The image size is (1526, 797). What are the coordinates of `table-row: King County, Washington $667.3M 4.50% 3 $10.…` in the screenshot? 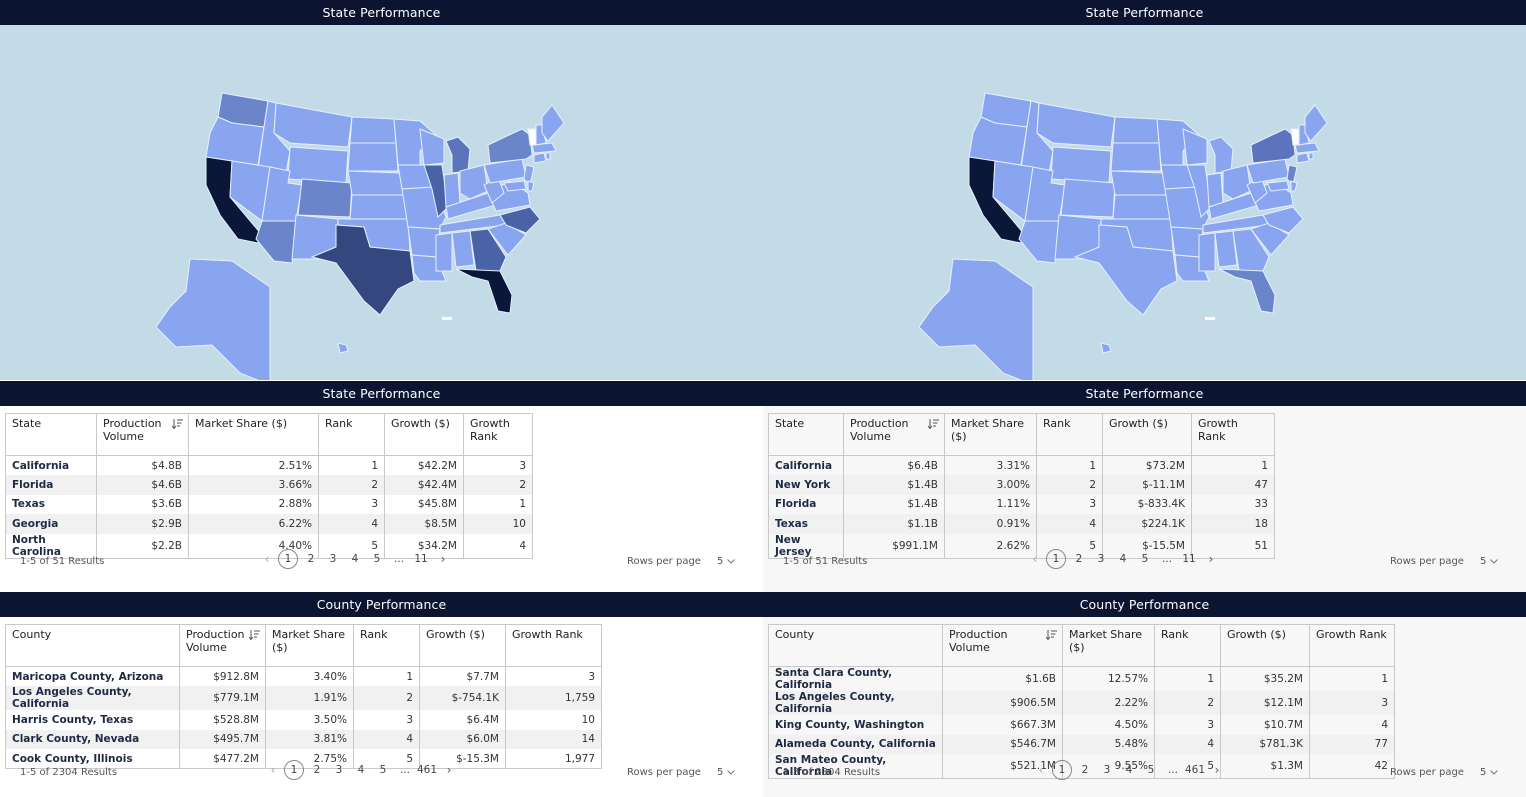 It's located at (1081, 725).